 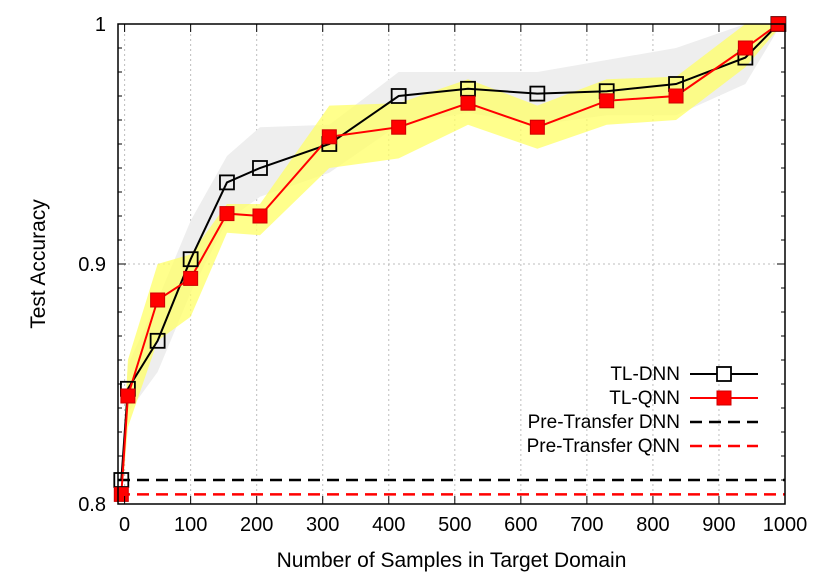 What do you see at coordinates (645, 374) in the screenshot?
I see `legend-label: TL-DNN` at bounding box center [645, 374].